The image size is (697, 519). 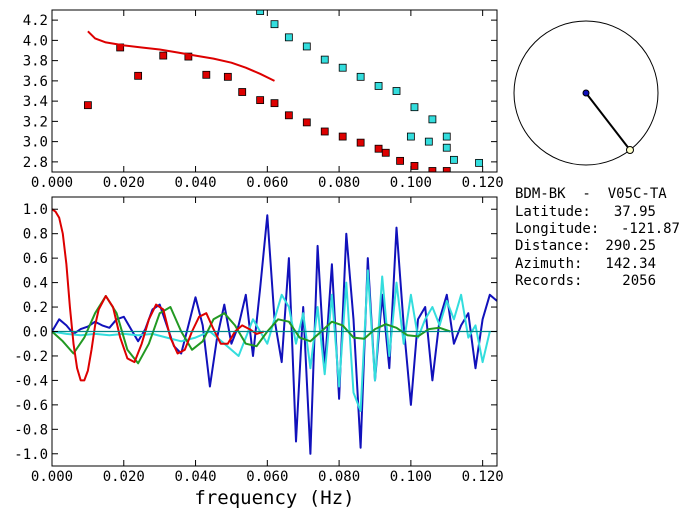 What do you see at coordinates (630, 264) in the screenshot?
I see `azimuth-value: 142.34` at bounding box center [630, 264].